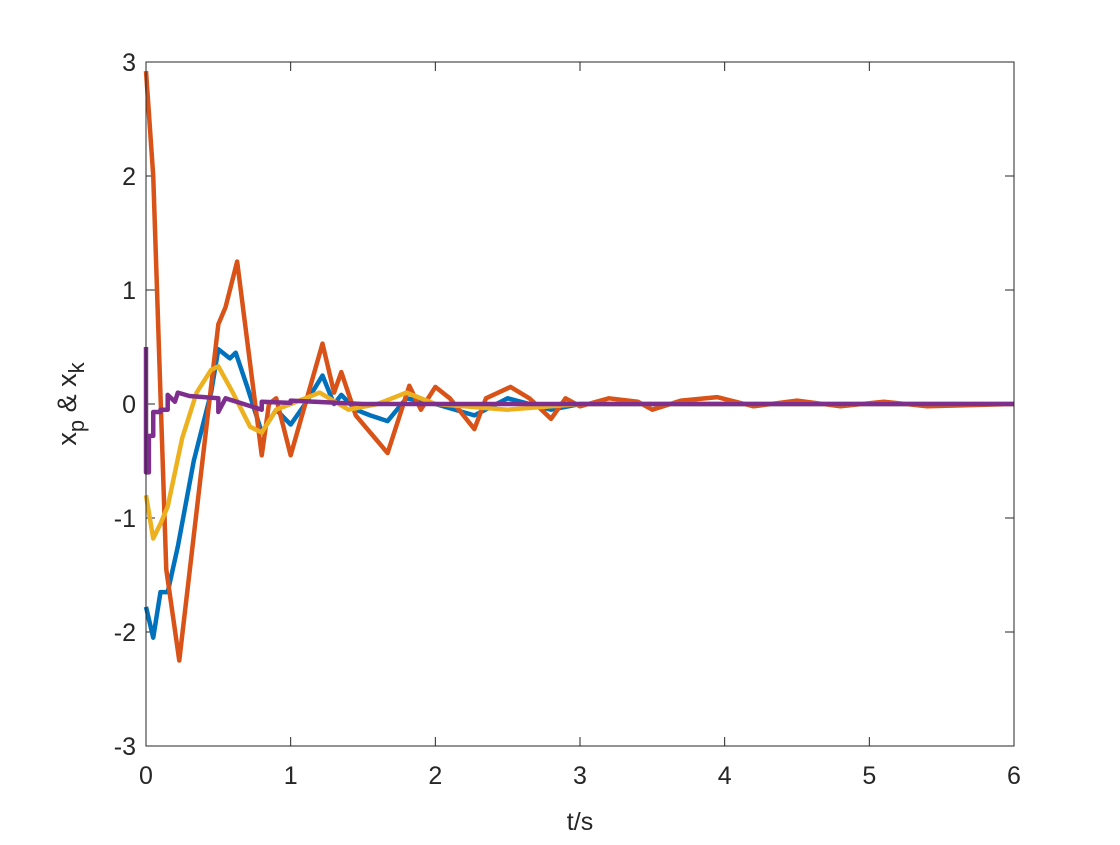  What do you see at coordinates (1014, 776) in the screenshot?
I see `x-tick-label: 6` at bounding box center [1014, 776].